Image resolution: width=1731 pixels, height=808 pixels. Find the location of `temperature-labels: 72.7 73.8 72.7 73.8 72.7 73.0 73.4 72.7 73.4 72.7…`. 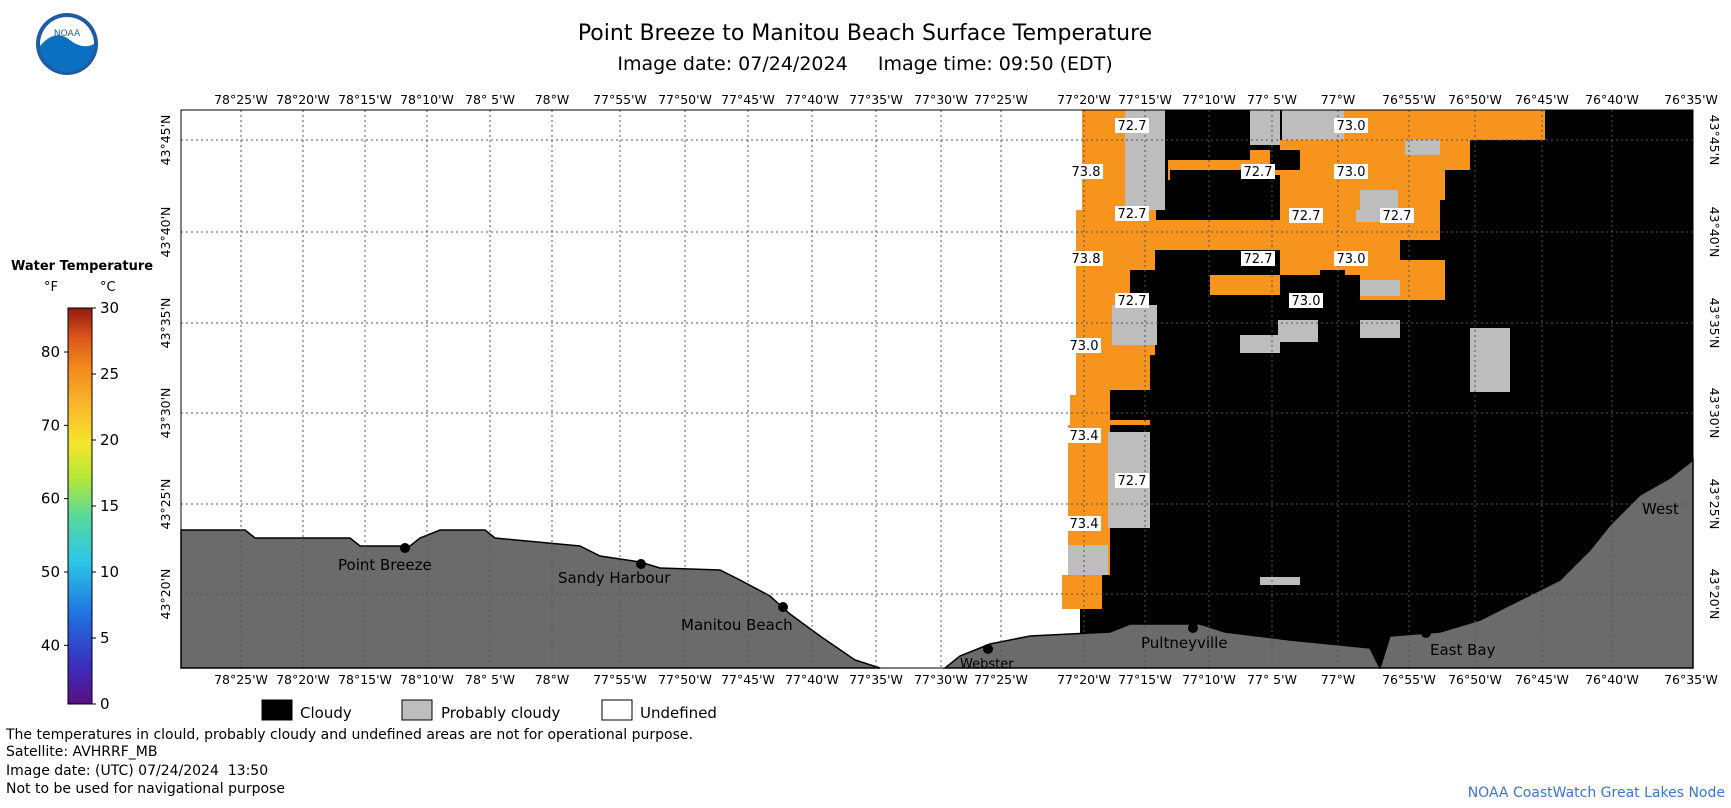

temperature-labels: 72.7 73.8 72.7 73.8 72.7 73.0 73.4 72.7 73.4 72.7… is located at coordinates (1240, 325).